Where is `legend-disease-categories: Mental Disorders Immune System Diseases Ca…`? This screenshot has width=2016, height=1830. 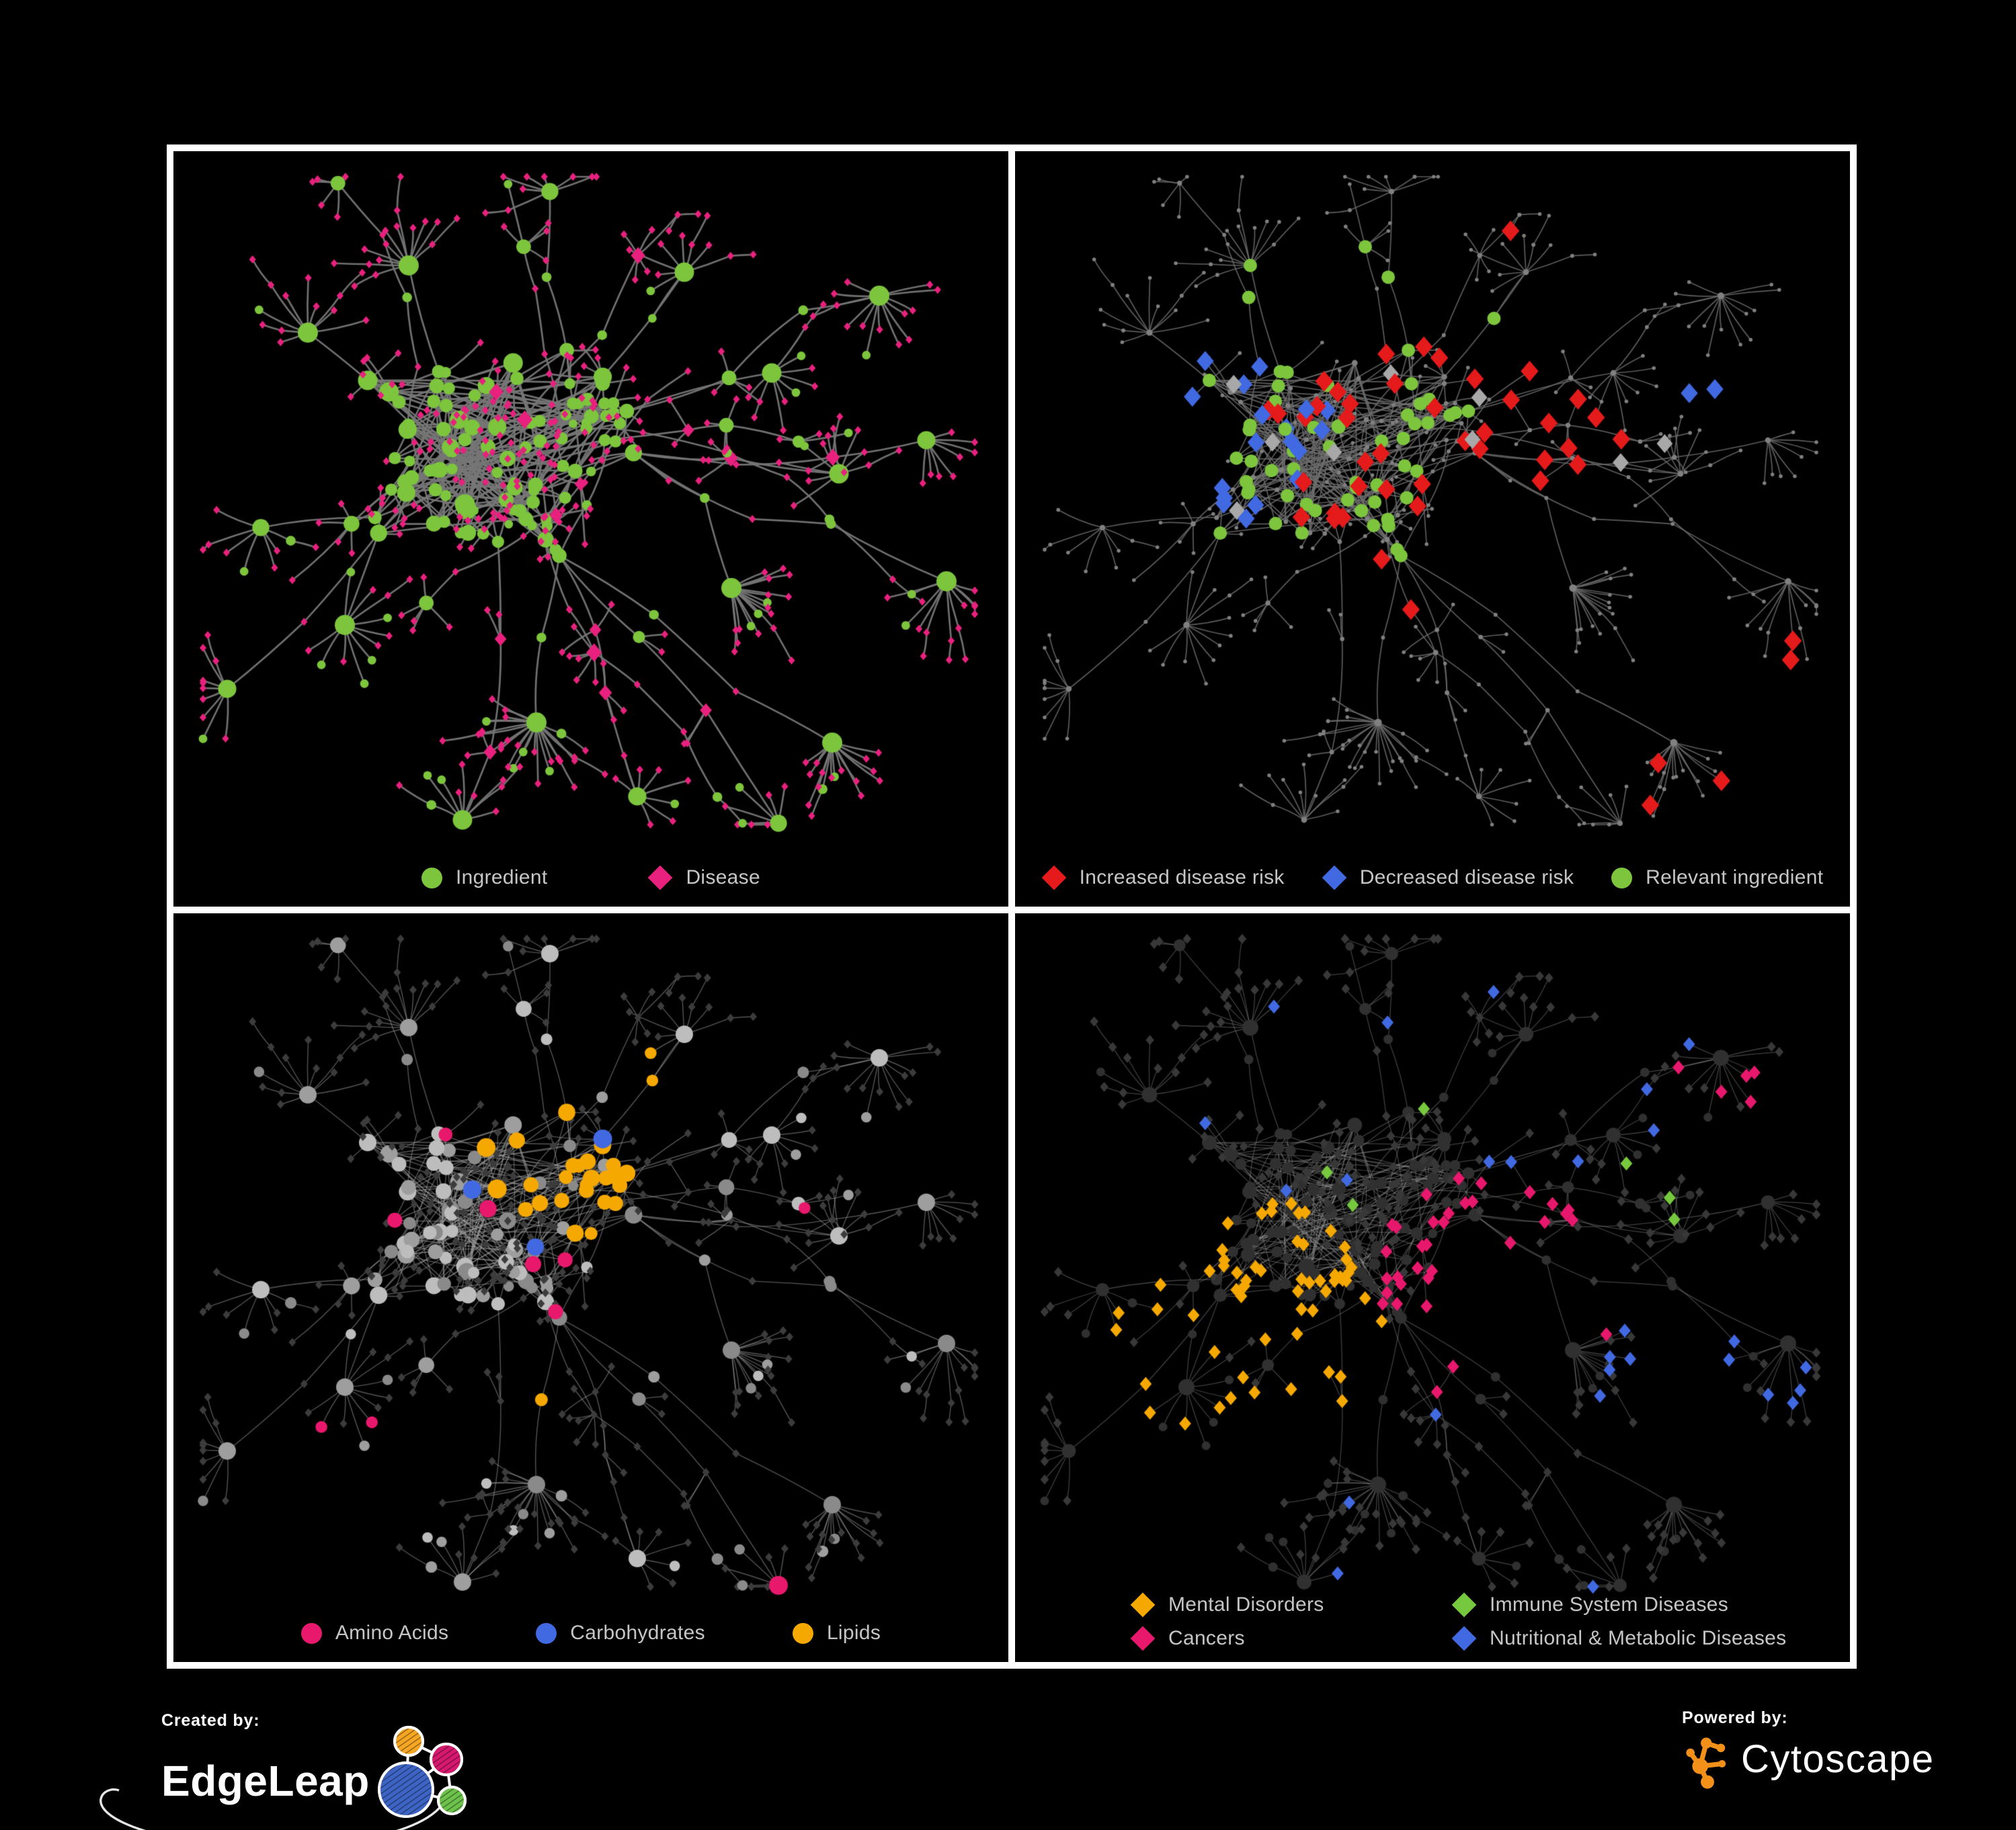
legend-disease-categories: Mental Disorders Immune System Diseases Ca… is located at coordinates (1432, 1622).